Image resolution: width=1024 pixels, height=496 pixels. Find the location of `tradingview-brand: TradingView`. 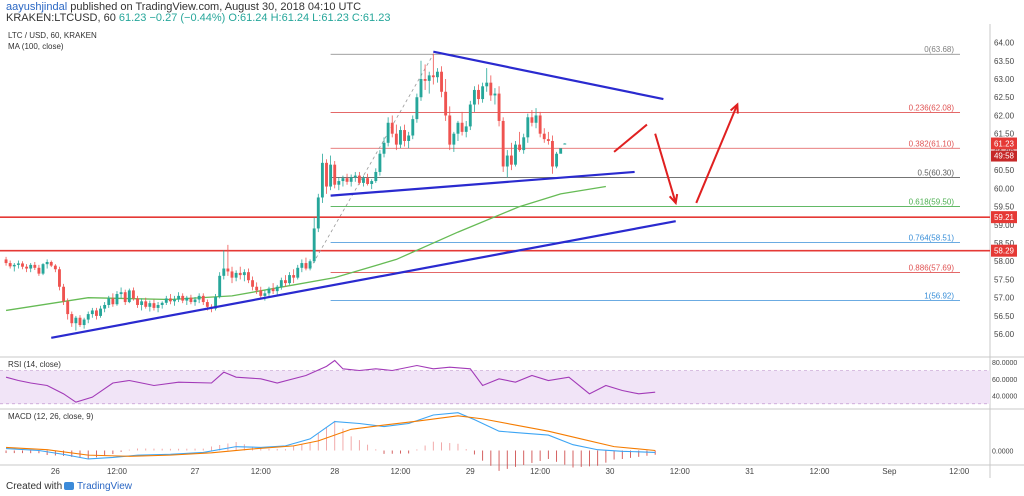

tradingview-brand: TradingView is located at coordinates (98, 487).